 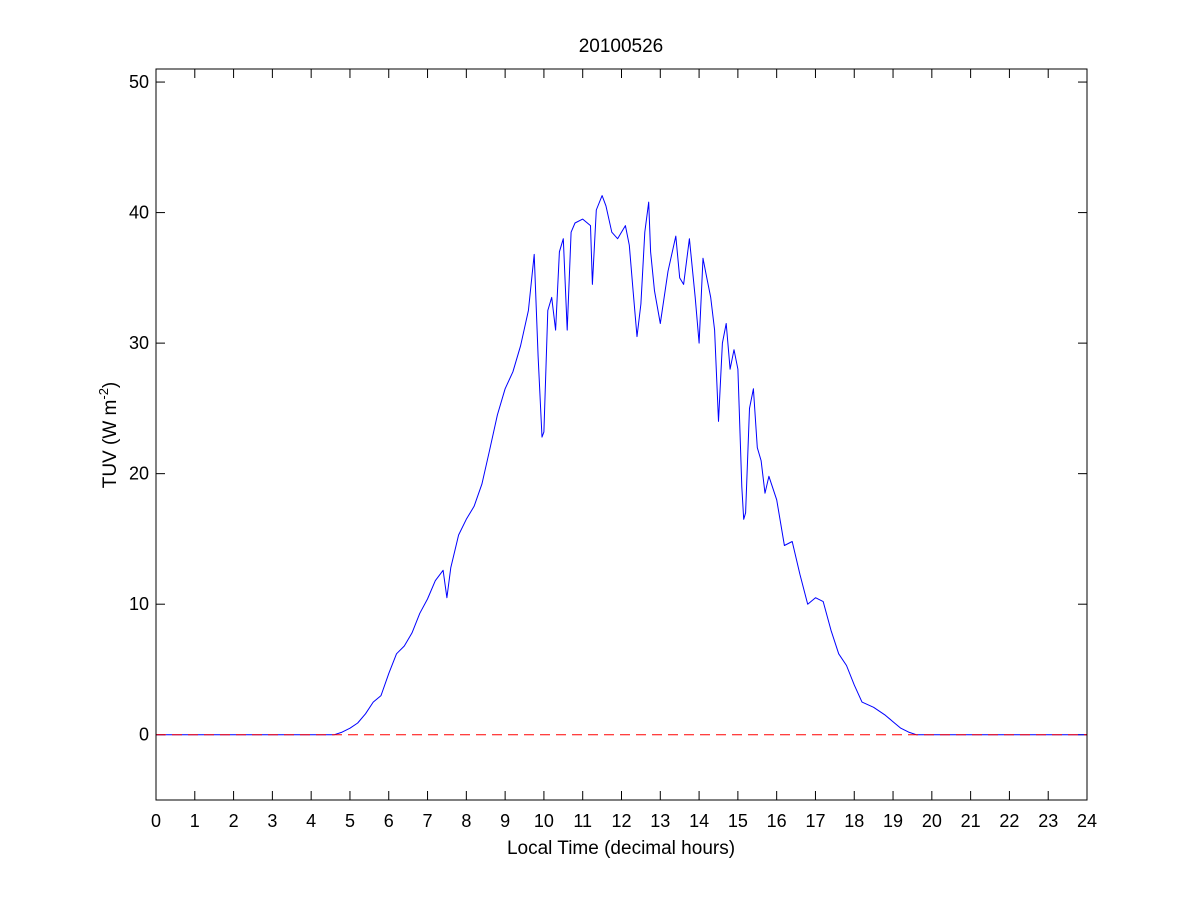 What do you see at coordinates (854, 821) in the screenshot?
I see `x-tick-label: 18` at bounding box center [854, 821].